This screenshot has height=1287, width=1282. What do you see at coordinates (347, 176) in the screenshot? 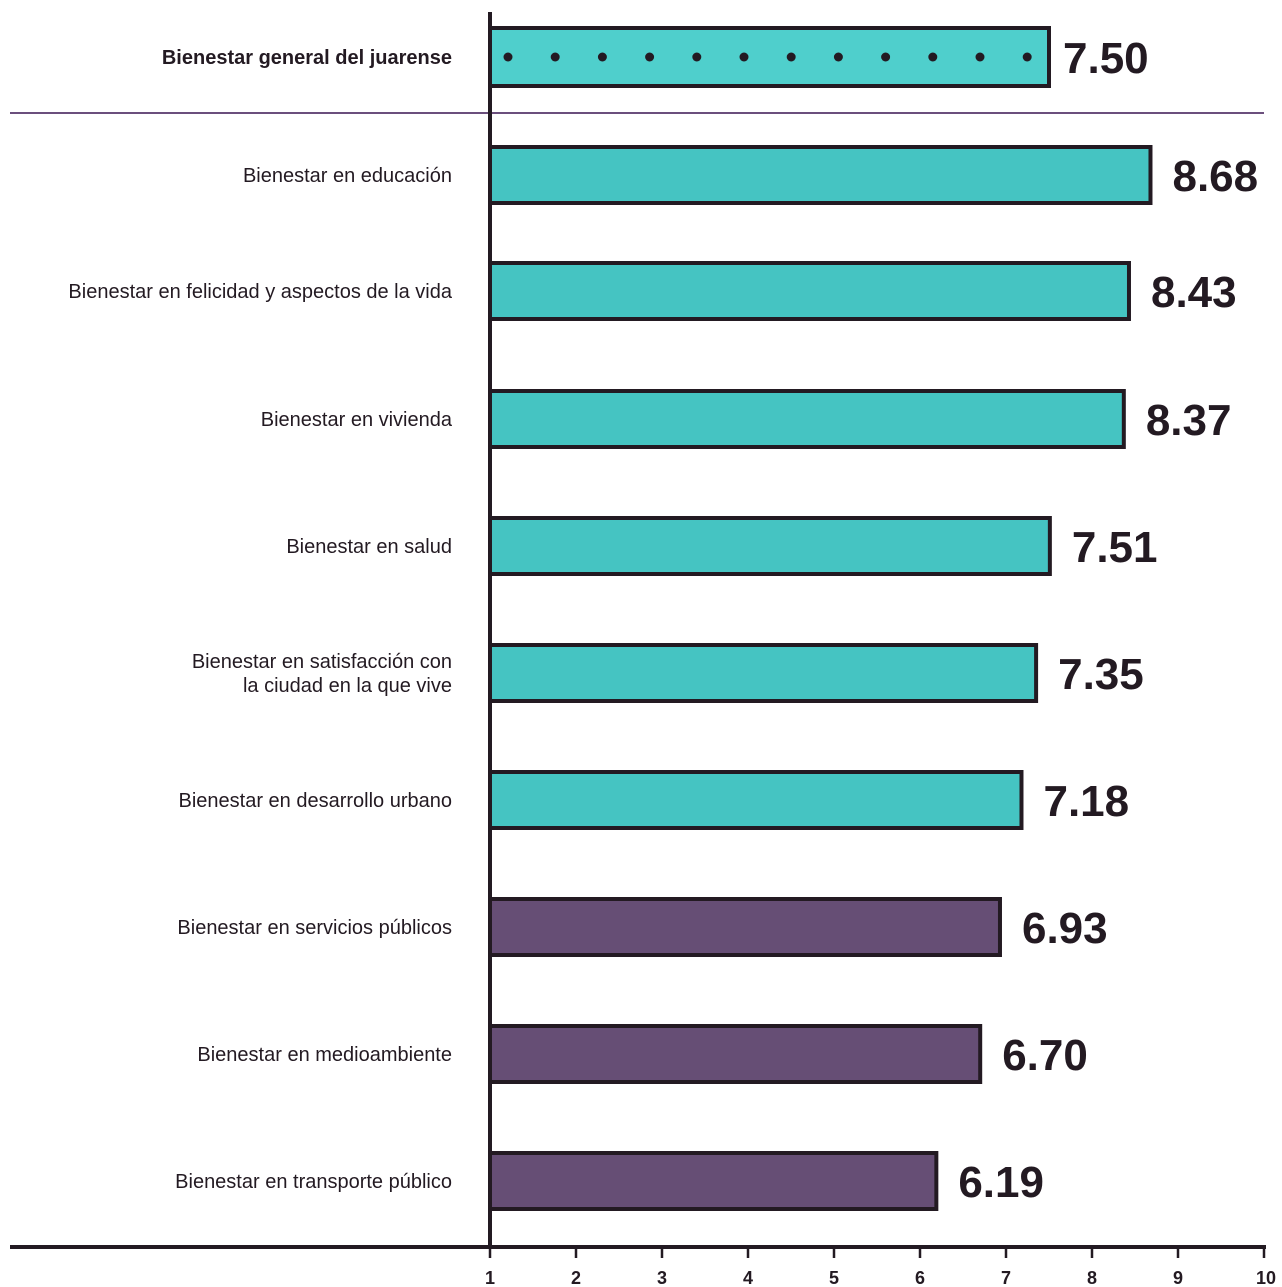
I see `category-label: Bienestar en educación` at bounding box center [347, 176].